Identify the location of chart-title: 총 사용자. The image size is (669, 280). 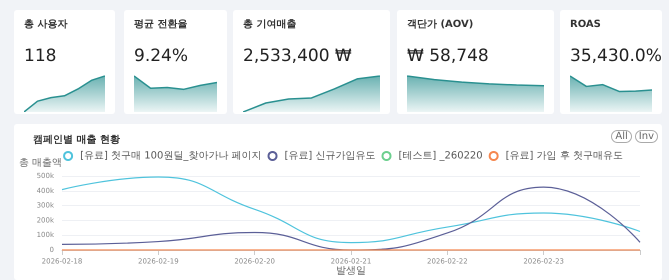
(46, 25).